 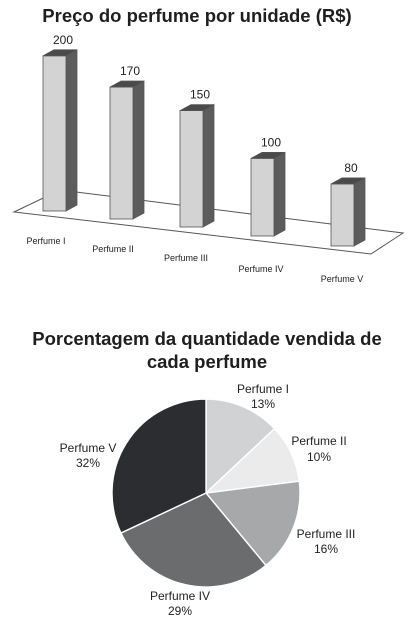 I want to click on pie-slices, so click(x=206, y=493).